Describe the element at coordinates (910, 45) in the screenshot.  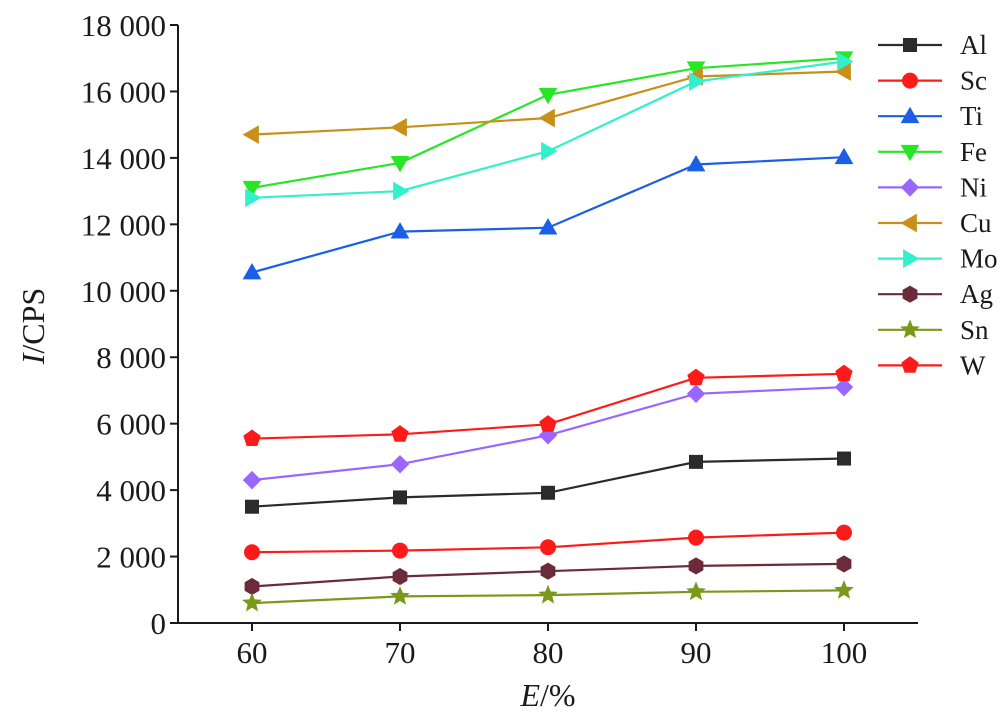
I see `legend-marker-al` at that location.